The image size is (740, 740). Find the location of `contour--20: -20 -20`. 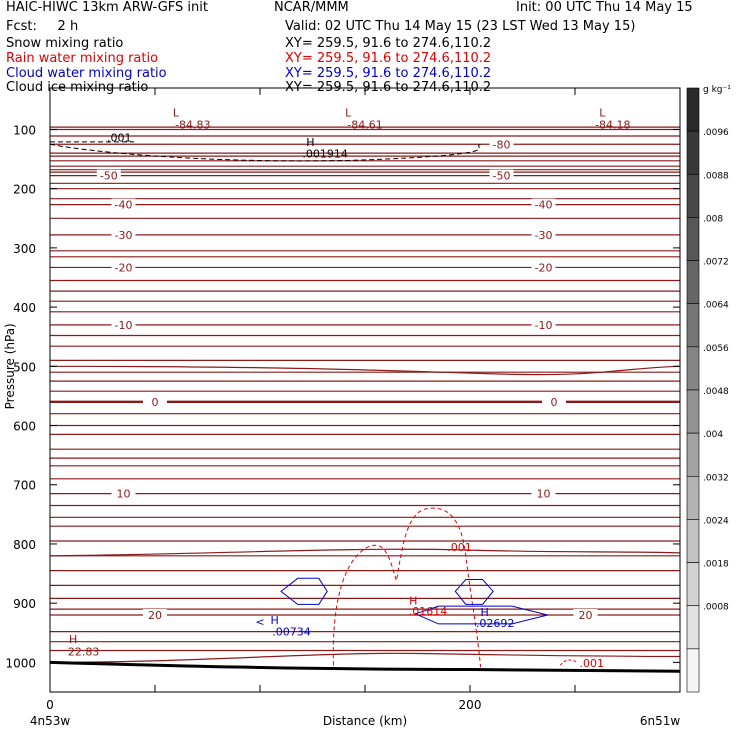

contour--20: -20 -20 is located at coordinates (365, 267).